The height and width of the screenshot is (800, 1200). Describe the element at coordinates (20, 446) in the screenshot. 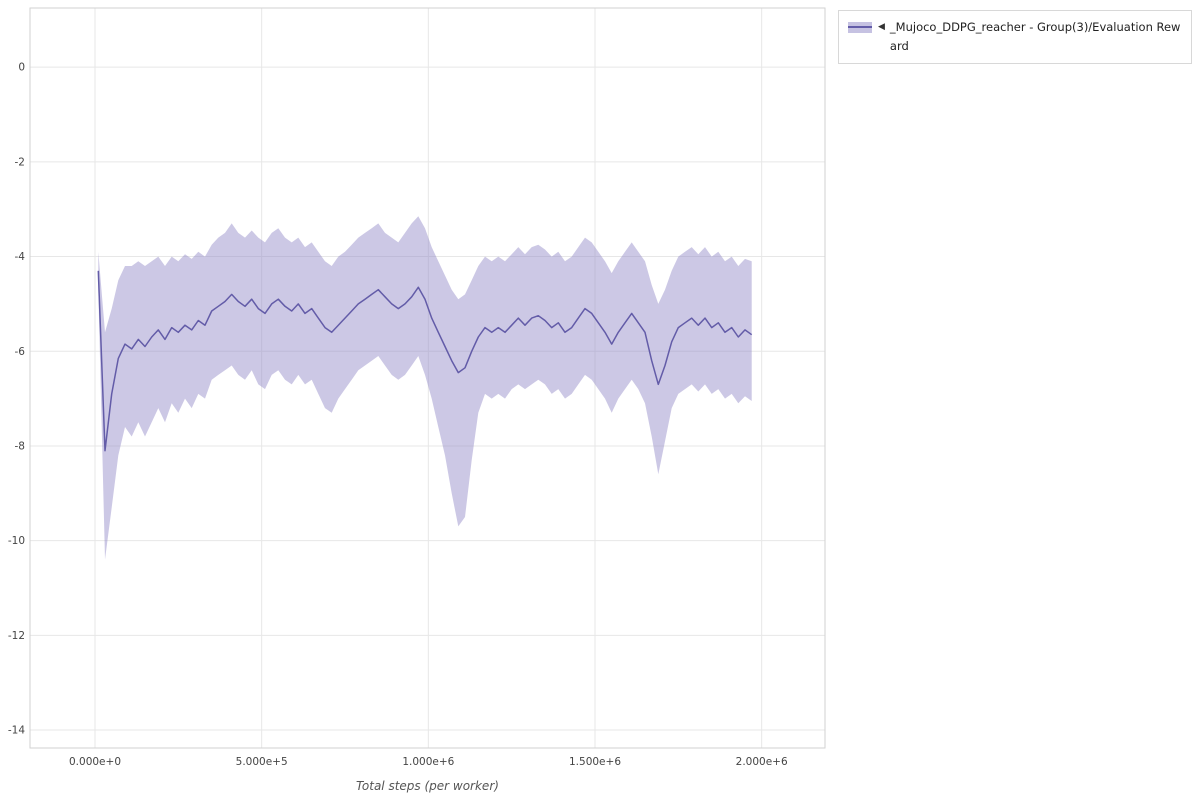

I see `svg-text: -8` at that location.